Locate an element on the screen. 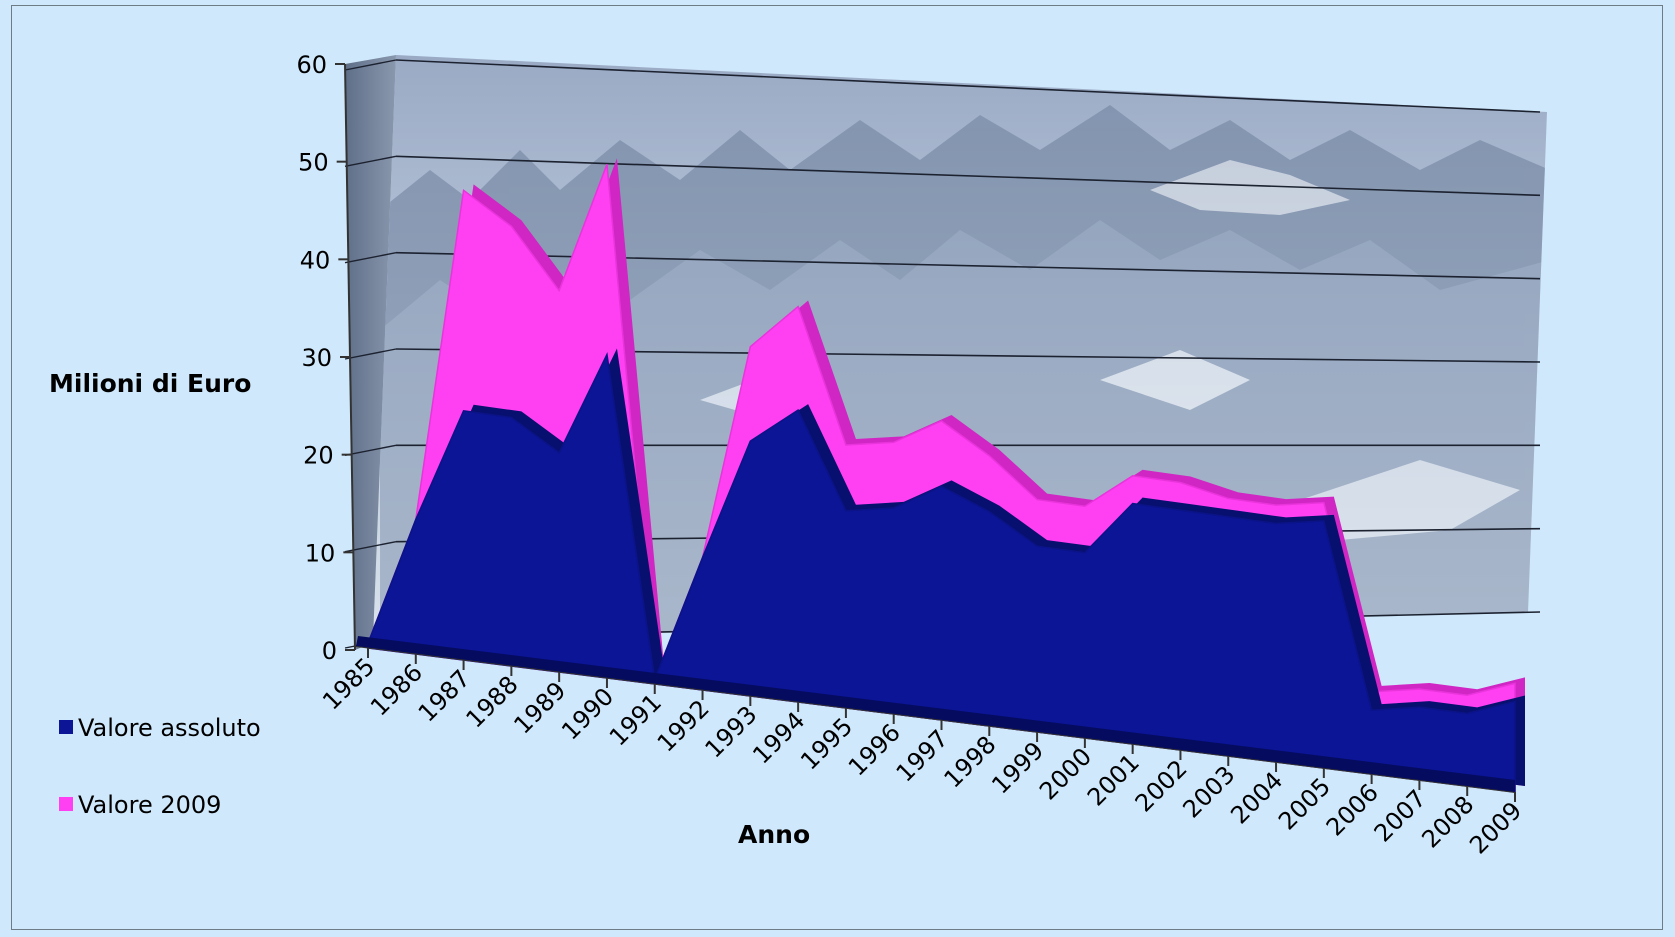 Image resolution: width=1675 pixels, height=937 pixels. y-tick-label: 20 is located at coordinates (318, 456).